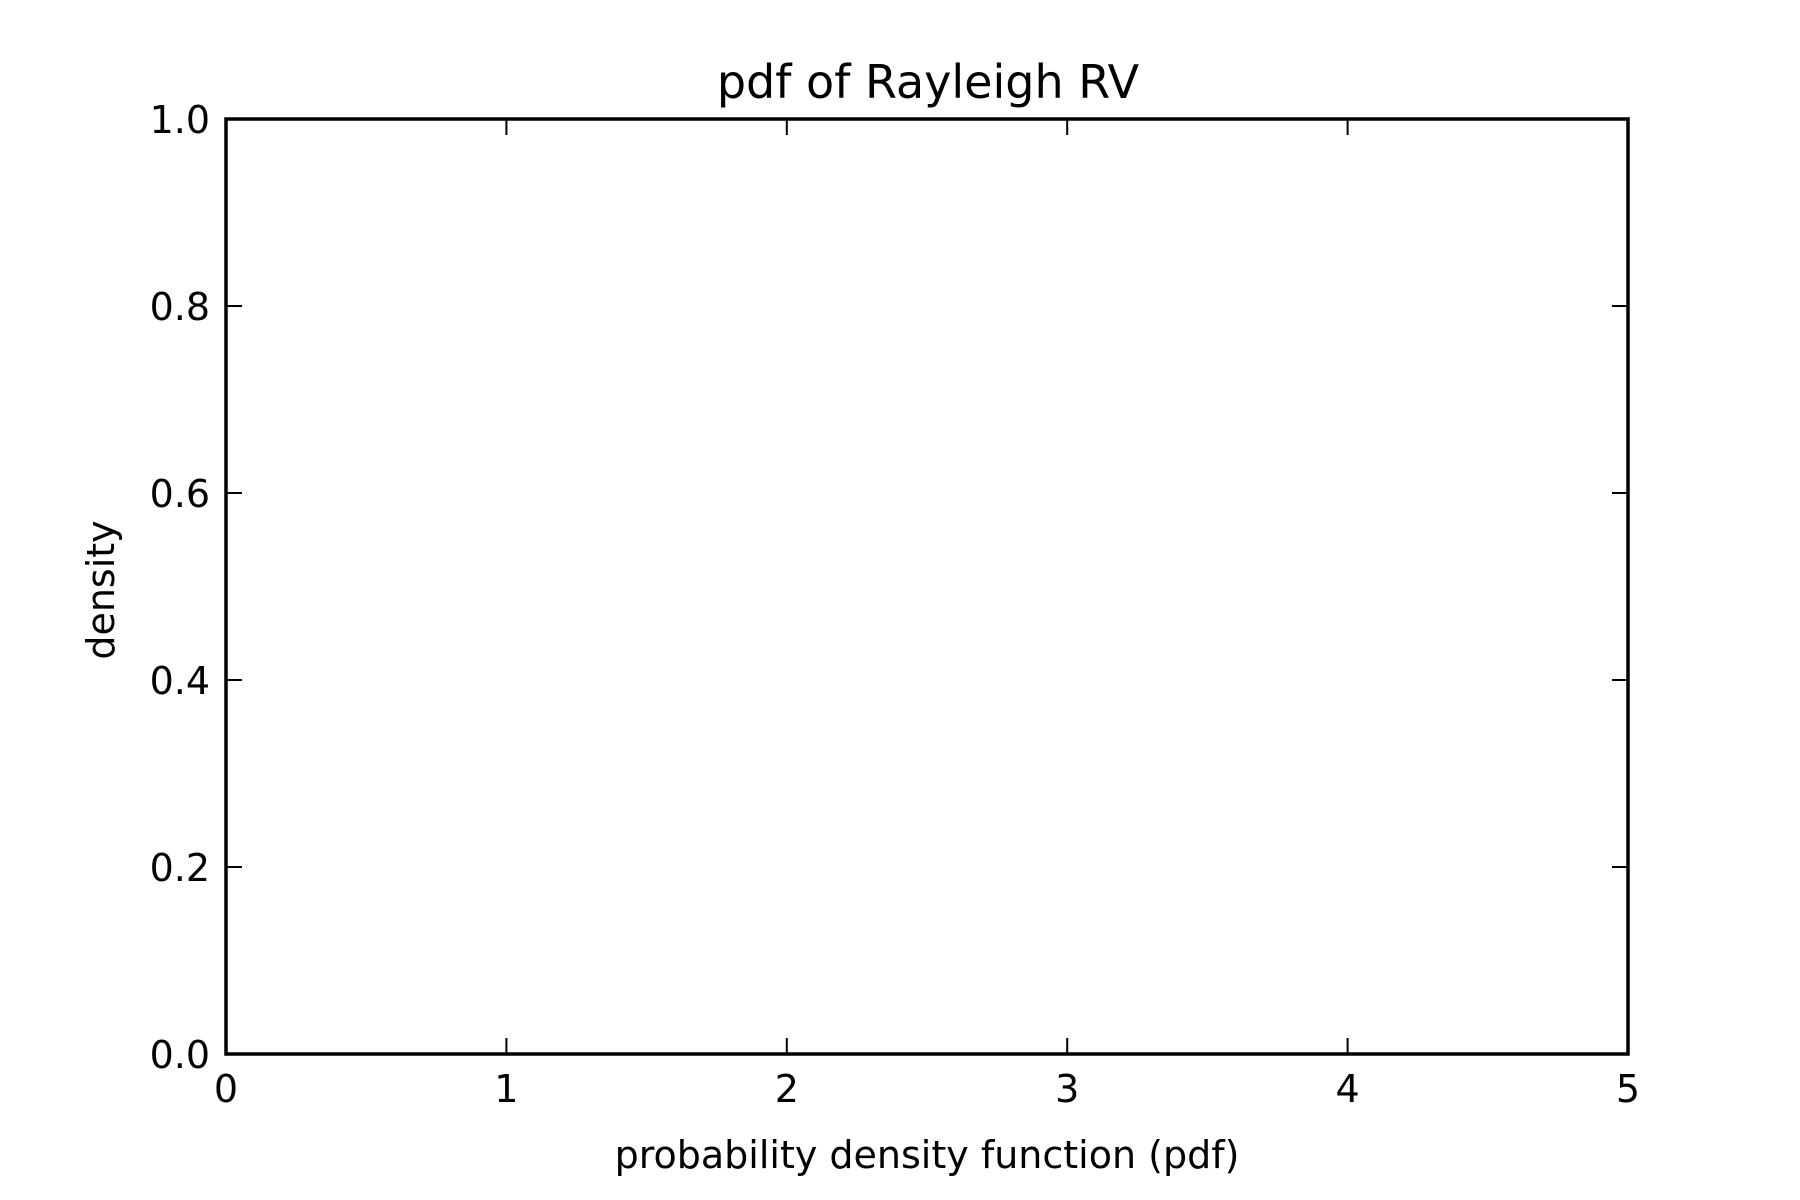  Describe the element at coordinates (180, 1055) in the screenshot. I see `y-tick-label-0: 0.0` at that location.